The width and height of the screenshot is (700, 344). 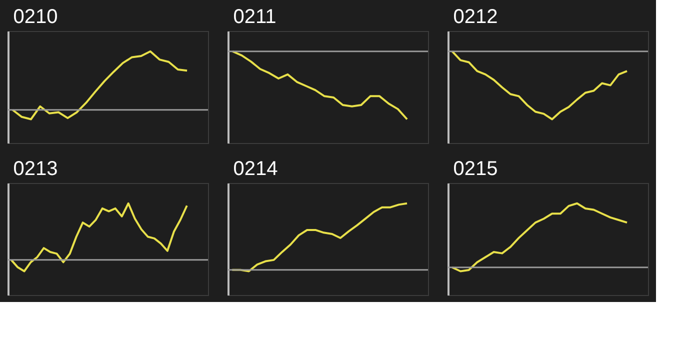 What do you see at coordinates (475, 17) in the screenshot?
I see `chart-title: 0212` at bounding box center [475, 17].